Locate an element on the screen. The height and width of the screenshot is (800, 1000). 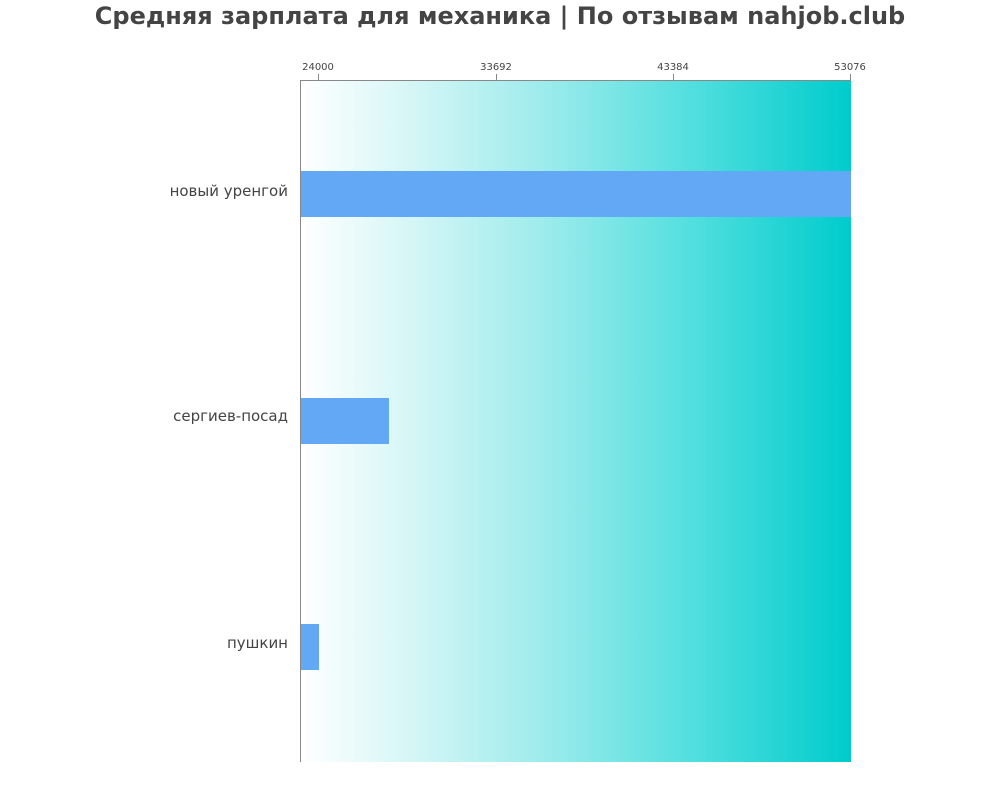
category-label: новый уренгой is located at coordinates (228, 191).